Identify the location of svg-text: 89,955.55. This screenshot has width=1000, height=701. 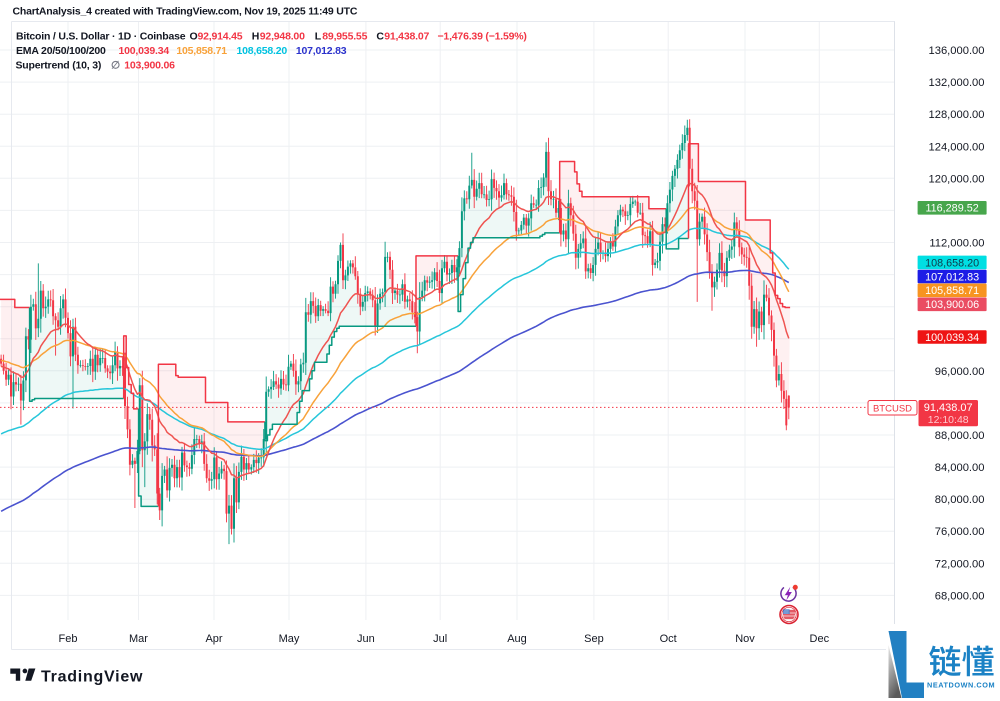
(344, 37).